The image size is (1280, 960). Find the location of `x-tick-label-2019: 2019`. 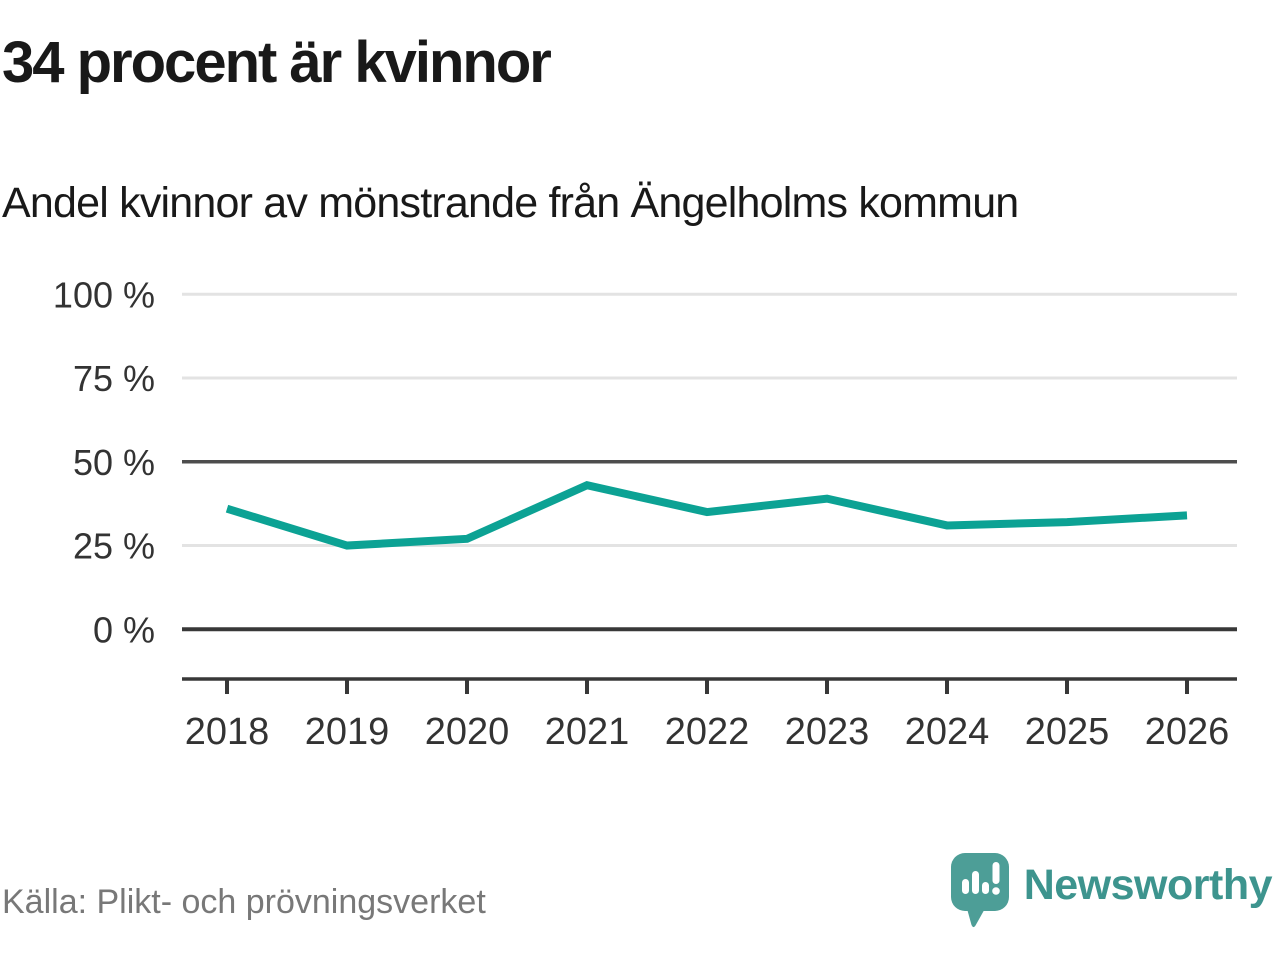

x-tick-label-2019: 2019 is located at coordinates (347, 732).